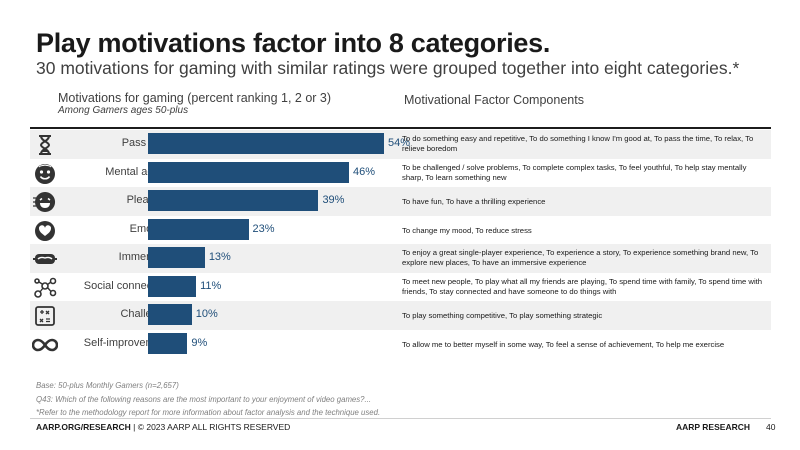  What do you see at coordinates (45, 258) in the screenshot?
I see `vr-headset-icon` at bounding box center [45, 258].